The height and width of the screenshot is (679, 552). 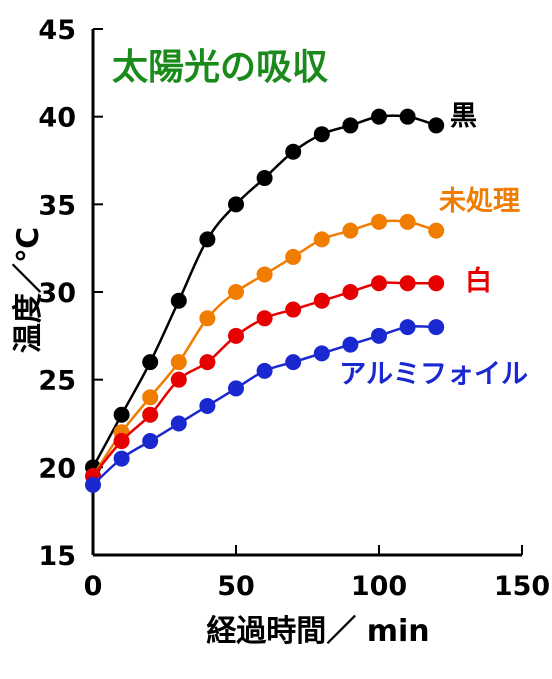 I want to click on y-tick-label: 45, so click(x=57, y=30).